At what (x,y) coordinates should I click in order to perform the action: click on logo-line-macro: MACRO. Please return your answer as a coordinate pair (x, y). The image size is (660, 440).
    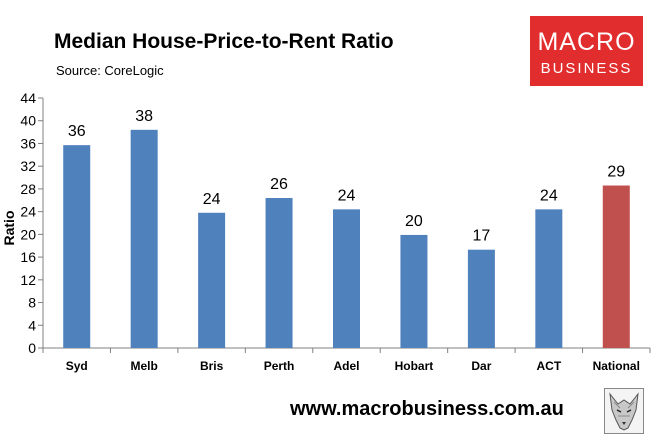
    Looking at the image, I should click on (586, 42).